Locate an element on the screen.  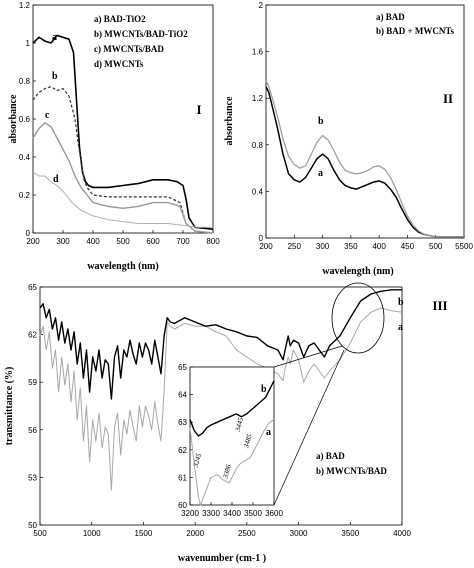
inset-y-tick-label: 63 is located at coordinates (182, 422).